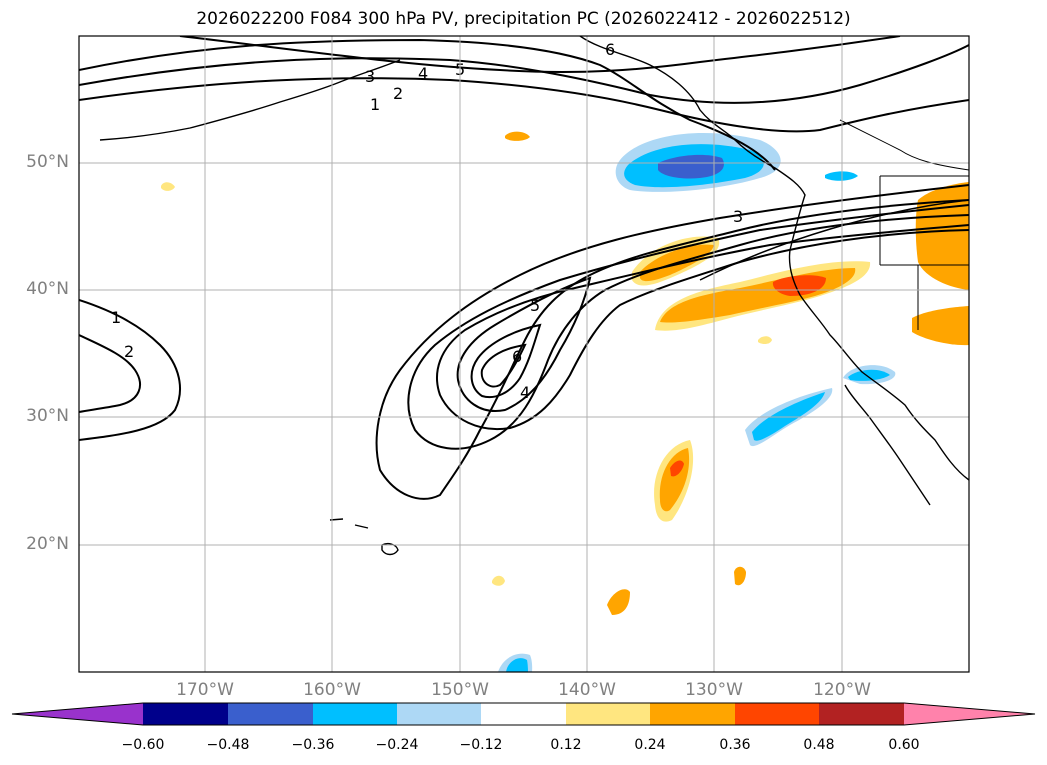  What do you see at coordinates (205, 690) in the screenshot?
I see `lon-label-170w: 170°W` at bounding box center [205, 690].